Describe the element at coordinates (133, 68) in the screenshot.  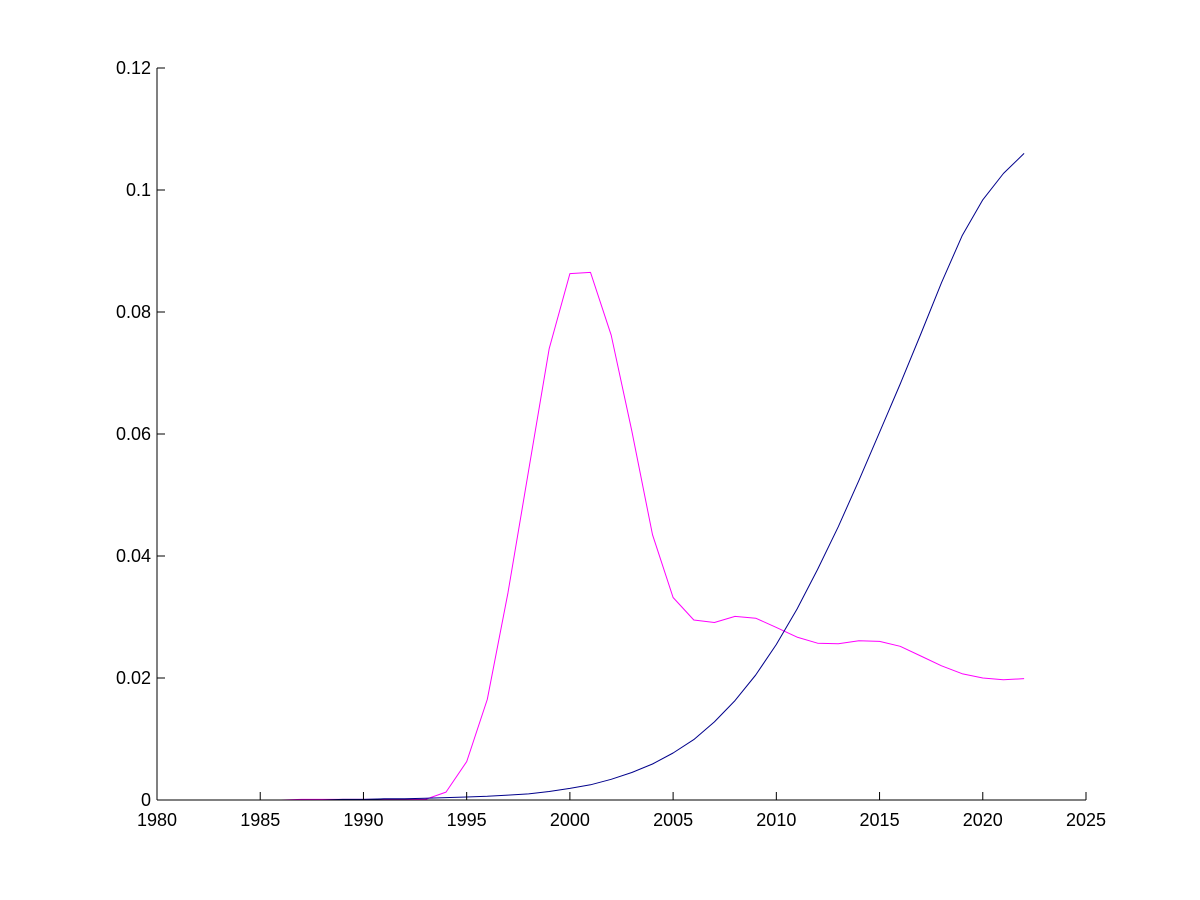
I see `y-tick-label: 0.12` at that location.